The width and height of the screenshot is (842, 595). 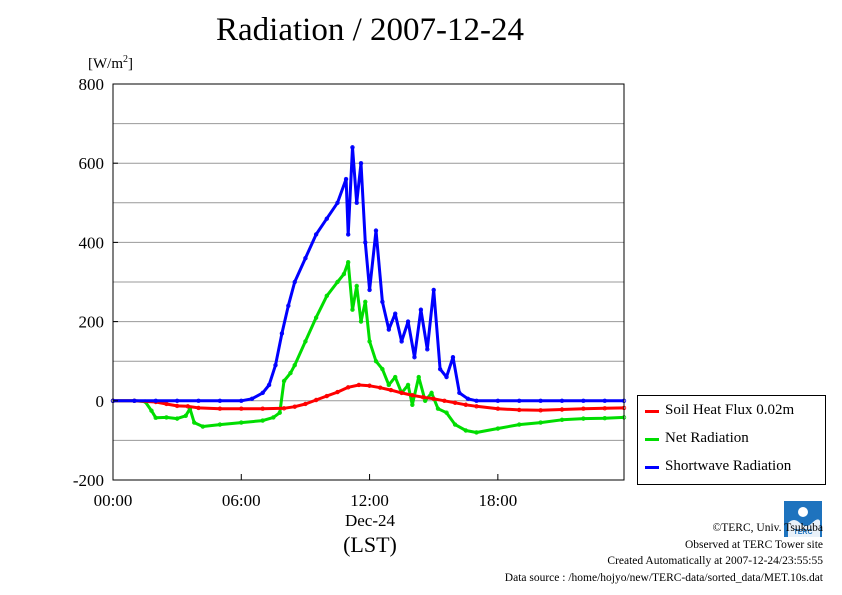 What do you see at coordinates (369, 500) in the screenshot?
I see `x-tick-label: 12:00` at bounding box center [369, 500].